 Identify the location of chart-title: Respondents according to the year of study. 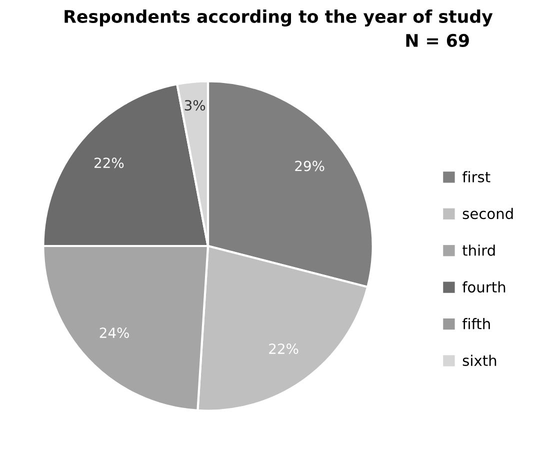
(278, 18).